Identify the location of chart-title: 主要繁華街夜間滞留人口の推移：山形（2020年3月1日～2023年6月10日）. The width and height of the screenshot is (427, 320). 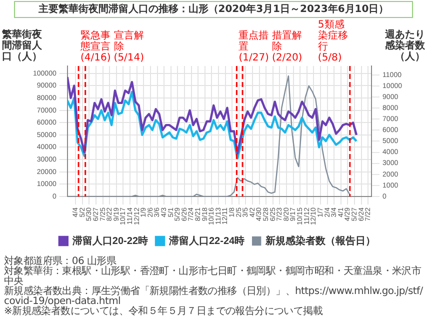
(213, 9).